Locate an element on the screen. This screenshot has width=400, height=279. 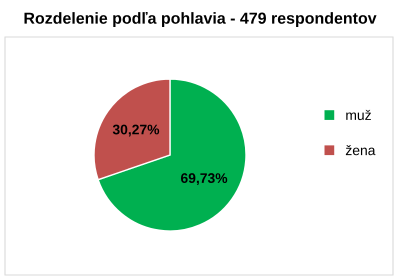
data-label: 30,27% is located at coordinates (136, 130).